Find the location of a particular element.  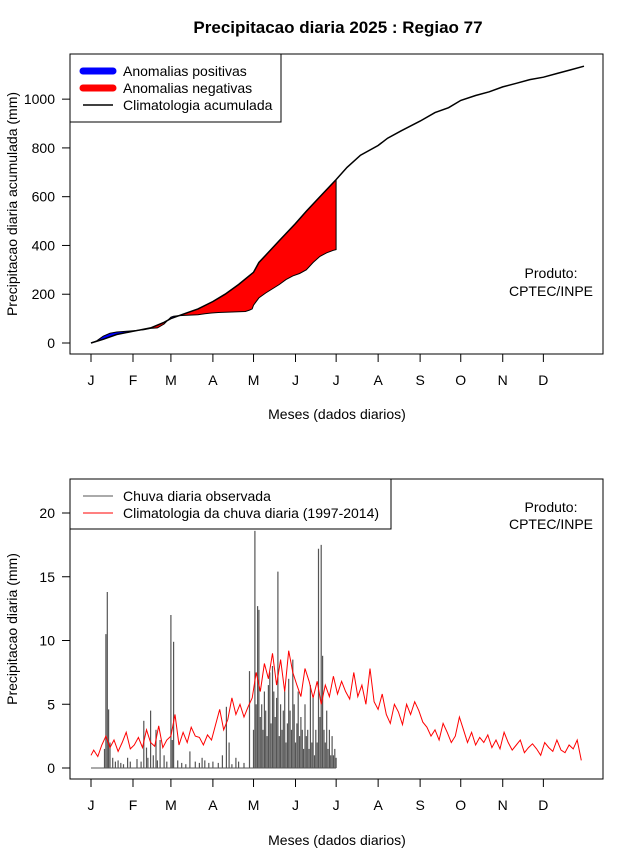

y-tick-label: 800 is located at coordinates (44, 148).